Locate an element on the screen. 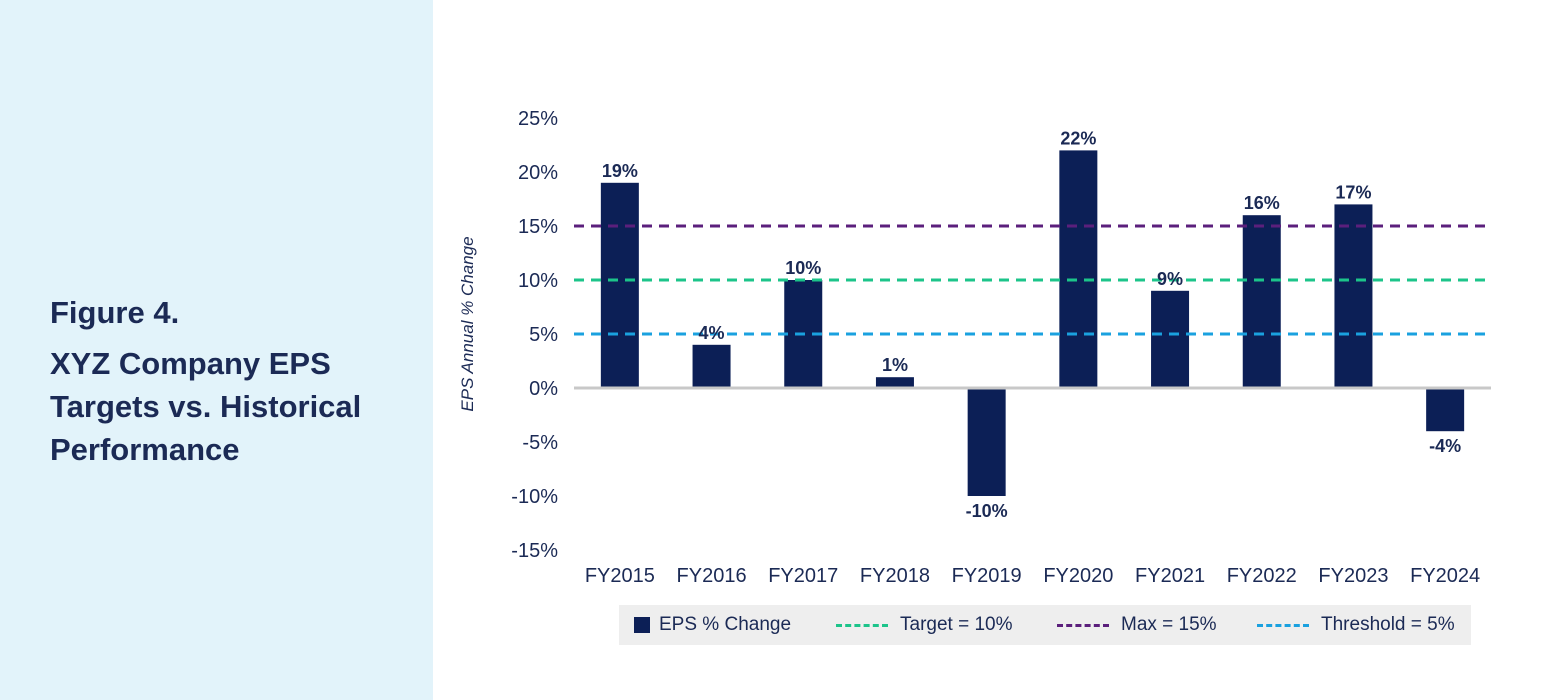  x-tick-label: FY2022 is located at coordinates (1262, 576).